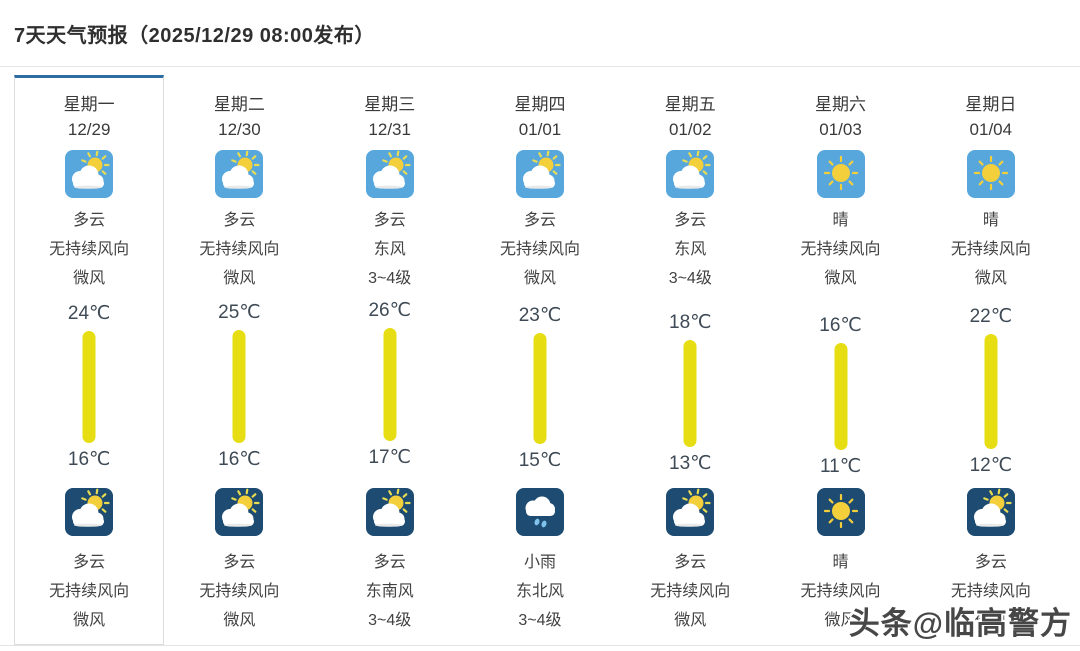 The height and width of the screenshot is (651, 1080). I want to click on date-label: 01/02, so click(690, 129).